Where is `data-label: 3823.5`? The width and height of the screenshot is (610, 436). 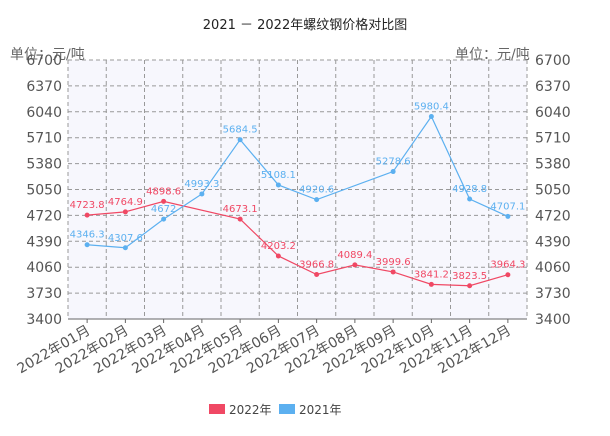
data-label: 3823.5 is located at coordinates (469, 276).